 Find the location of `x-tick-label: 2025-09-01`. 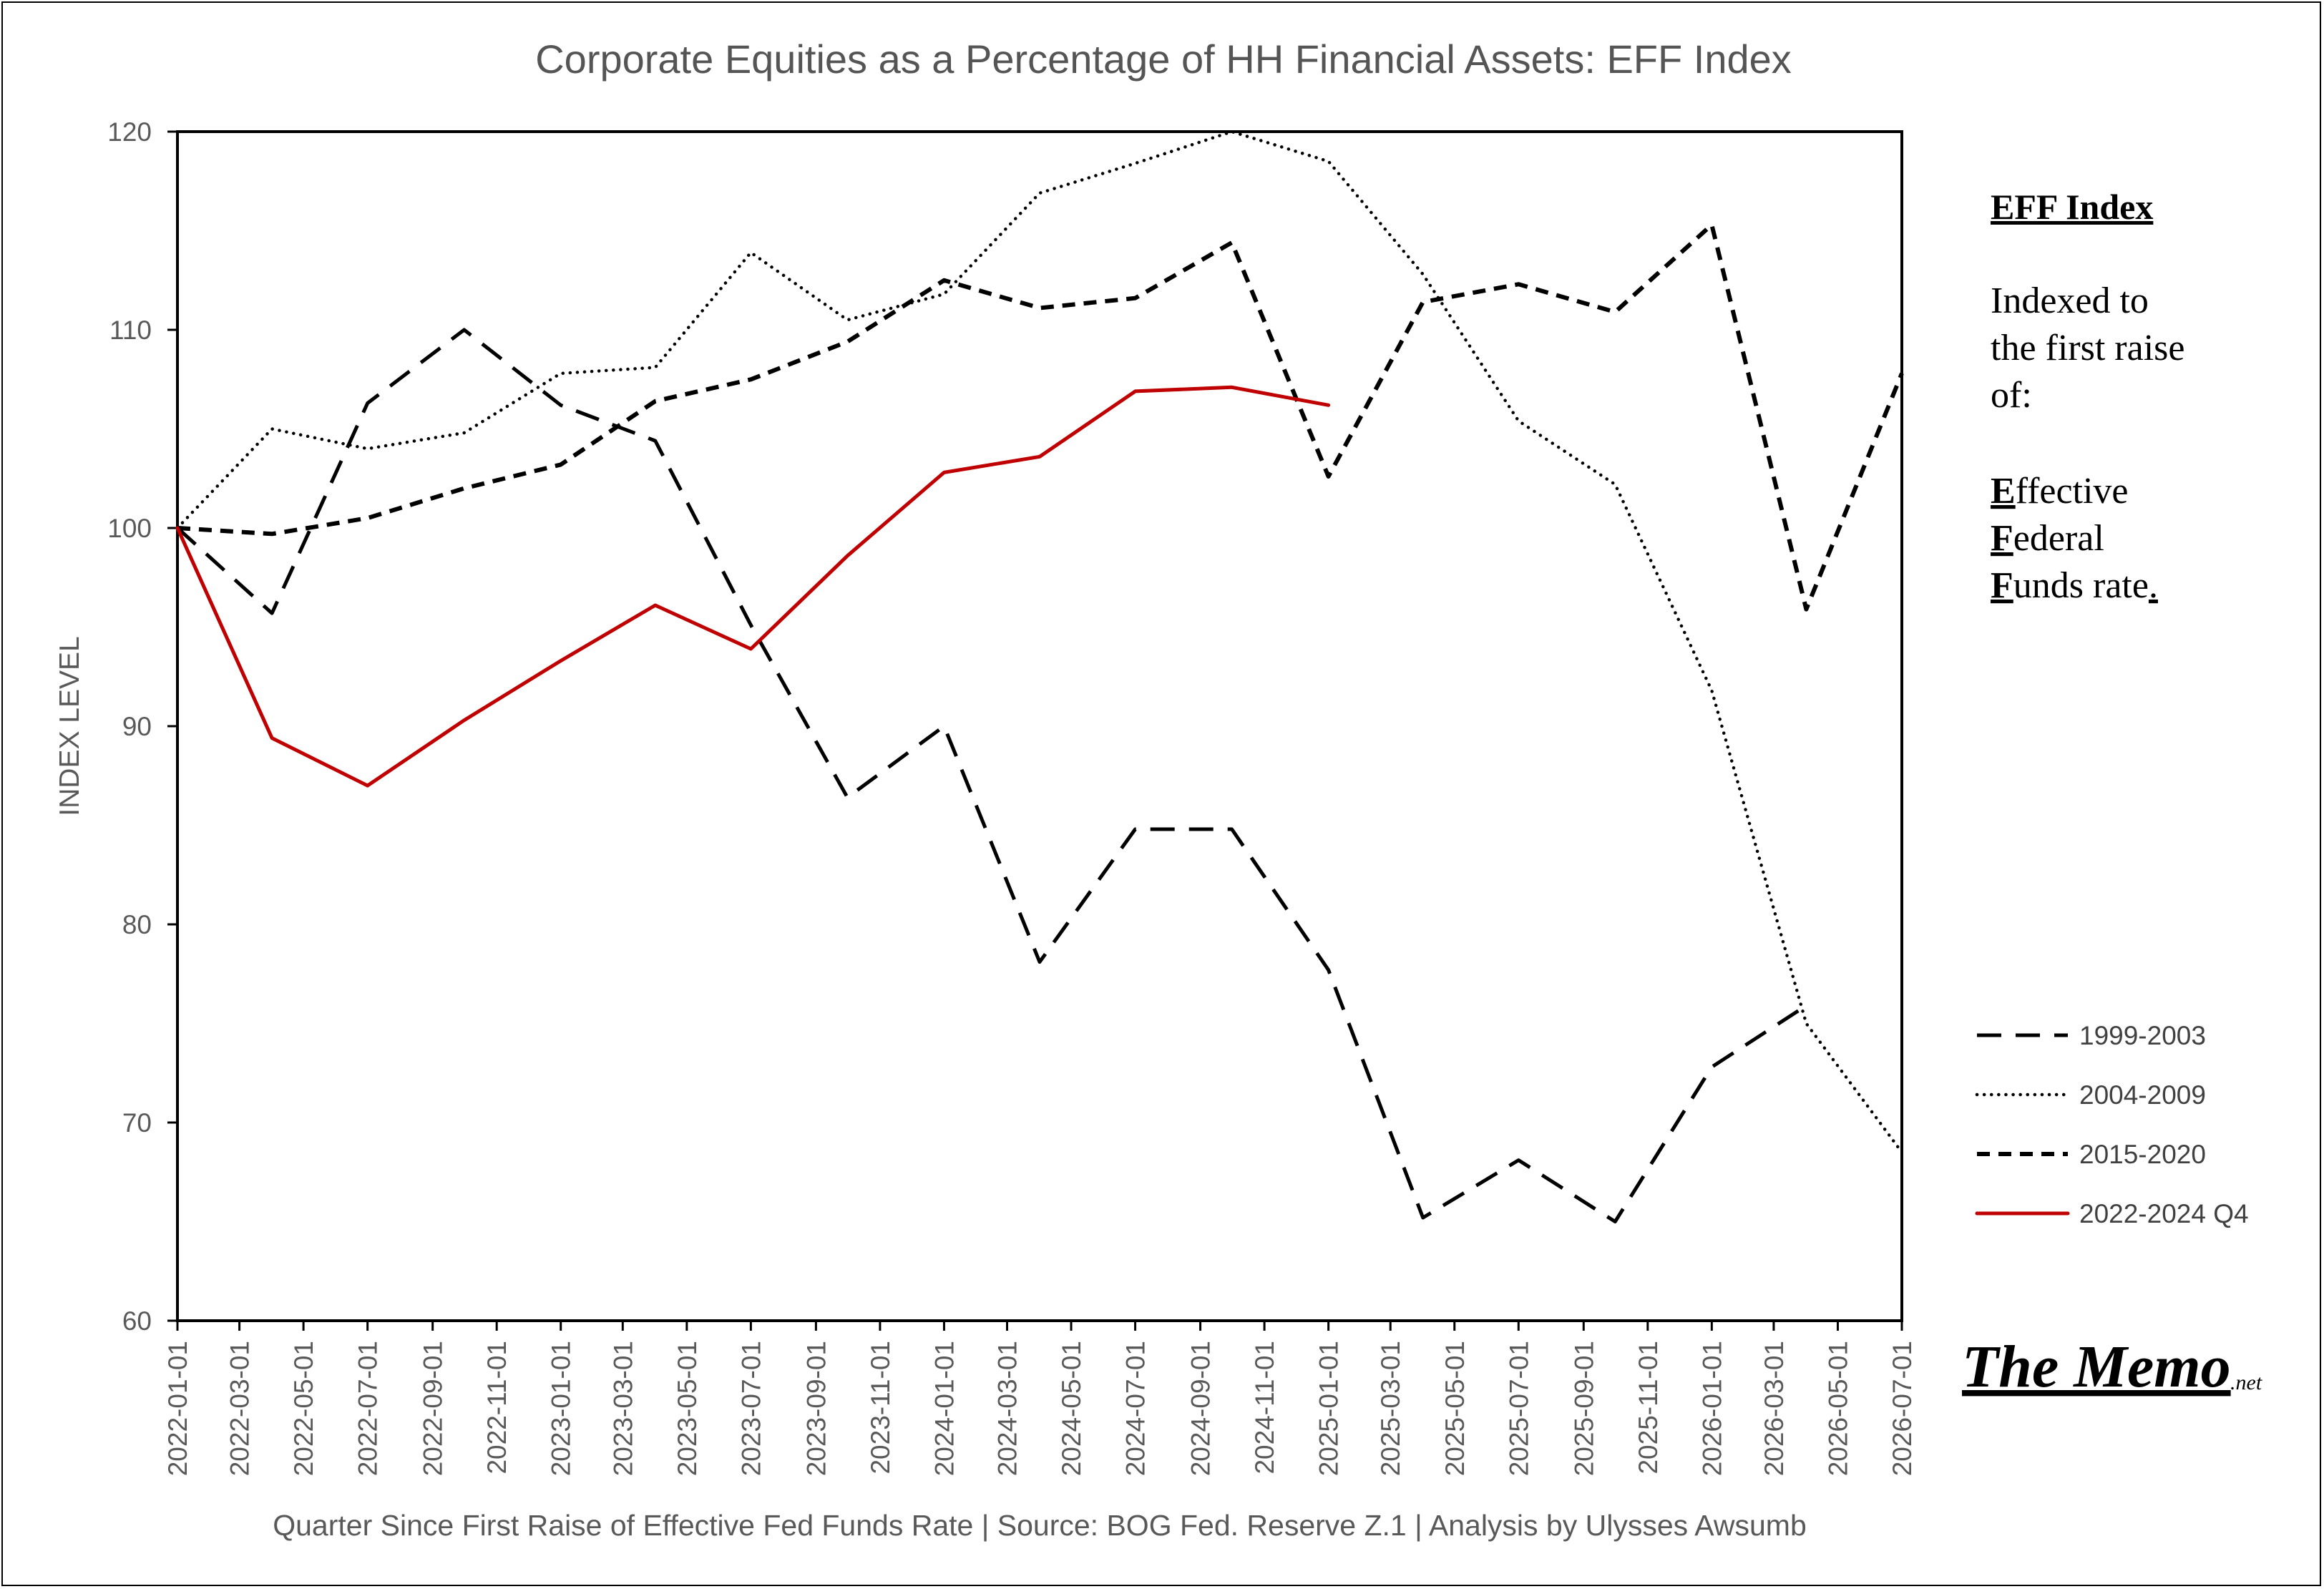

x-tick-label: 2025-09-01 is located at coordinates (1584, 1408).